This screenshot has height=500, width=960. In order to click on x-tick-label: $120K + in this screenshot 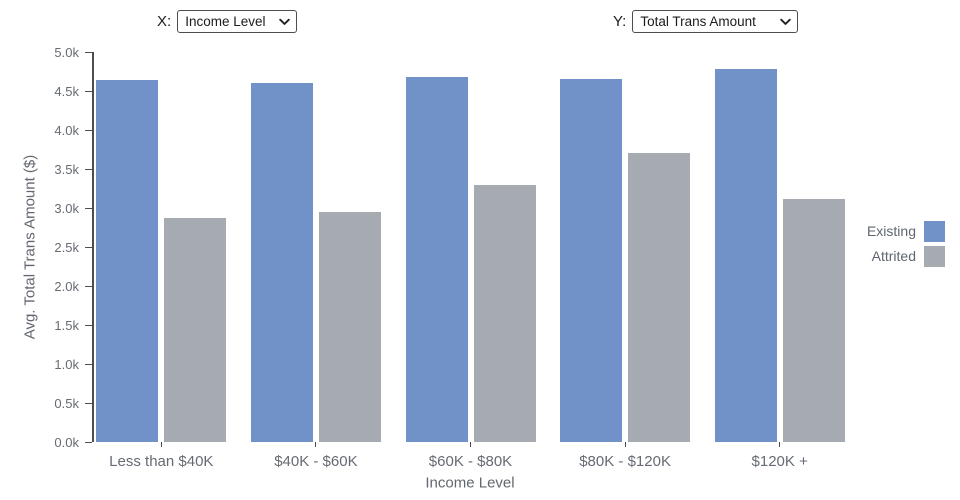, I will do `click(779, 461)`.